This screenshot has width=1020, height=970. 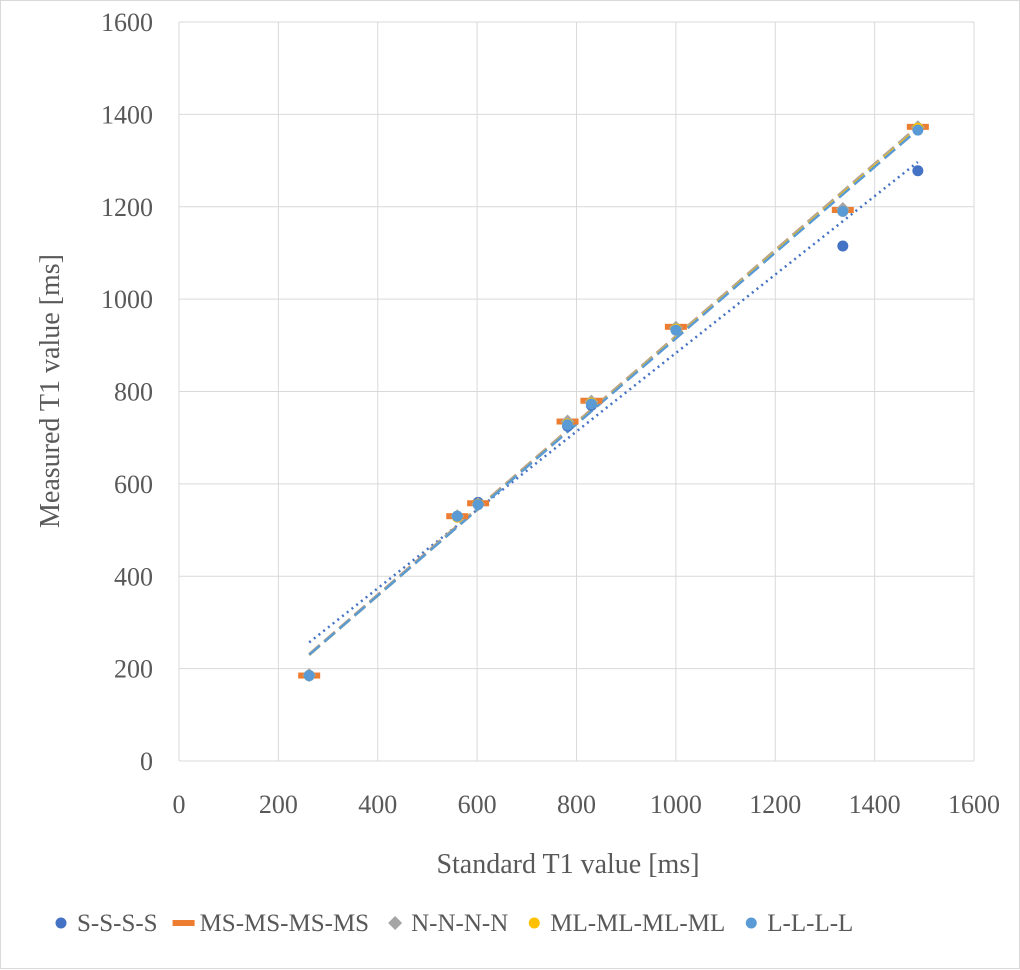 What do you see at coordinates (127, 207) in the screenshot?
I see `y-tick-label: 1200` at bounding box center [127, 207].